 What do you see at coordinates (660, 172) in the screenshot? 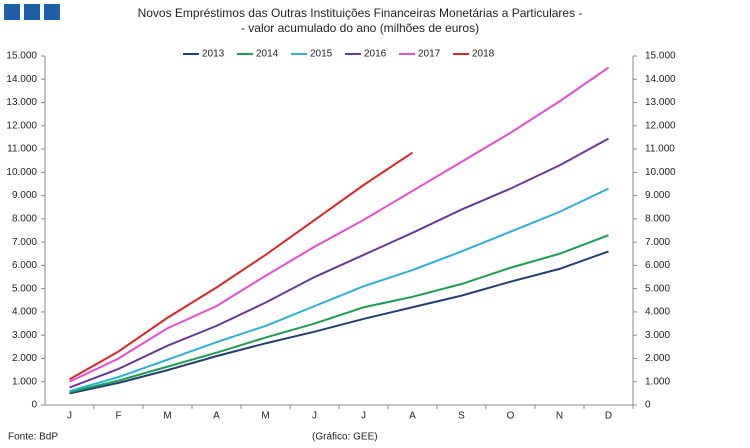
I see `y2-tick-label: 10.000` at bounding box center [660, 172].